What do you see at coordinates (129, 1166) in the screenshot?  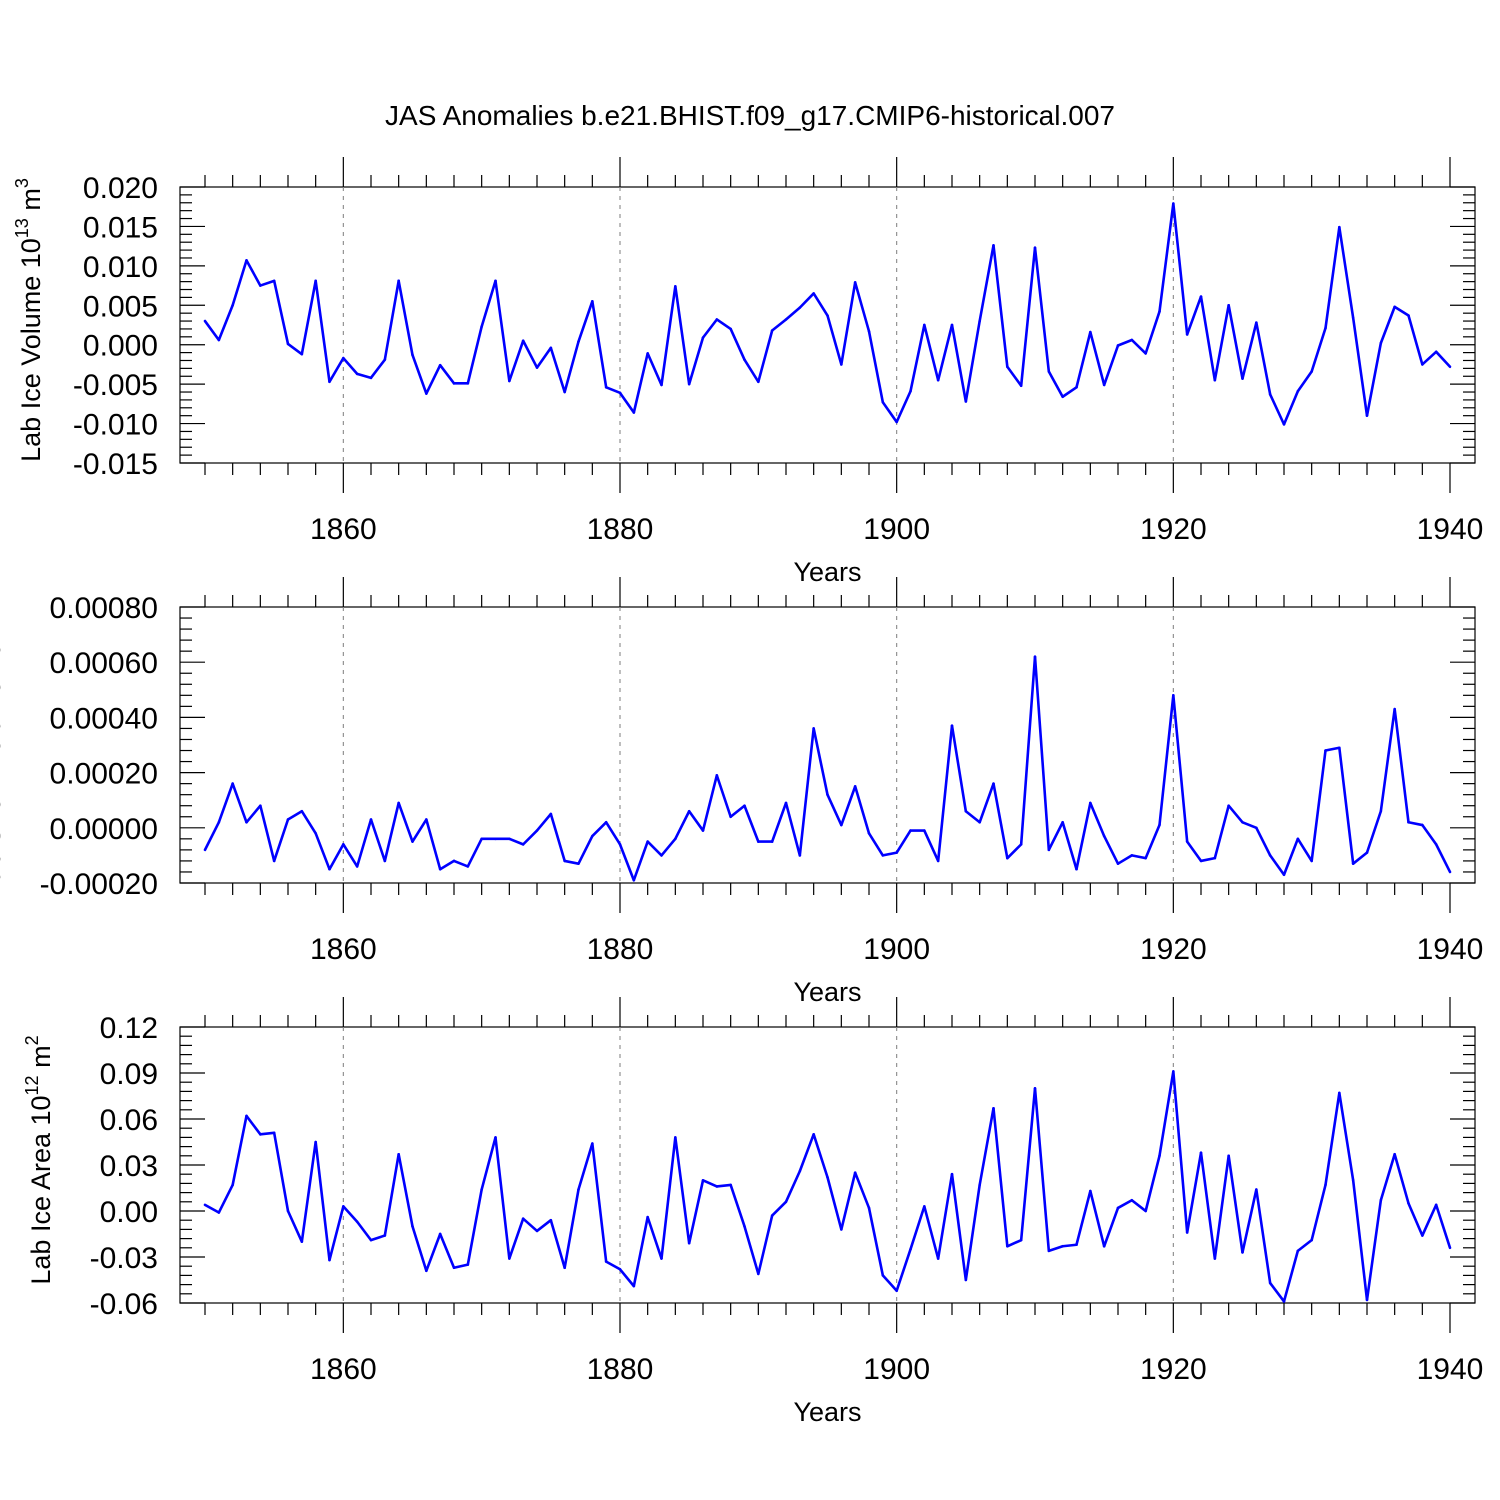 I see `y-tick-label: 0.03` at bounding box center [129, 1166].